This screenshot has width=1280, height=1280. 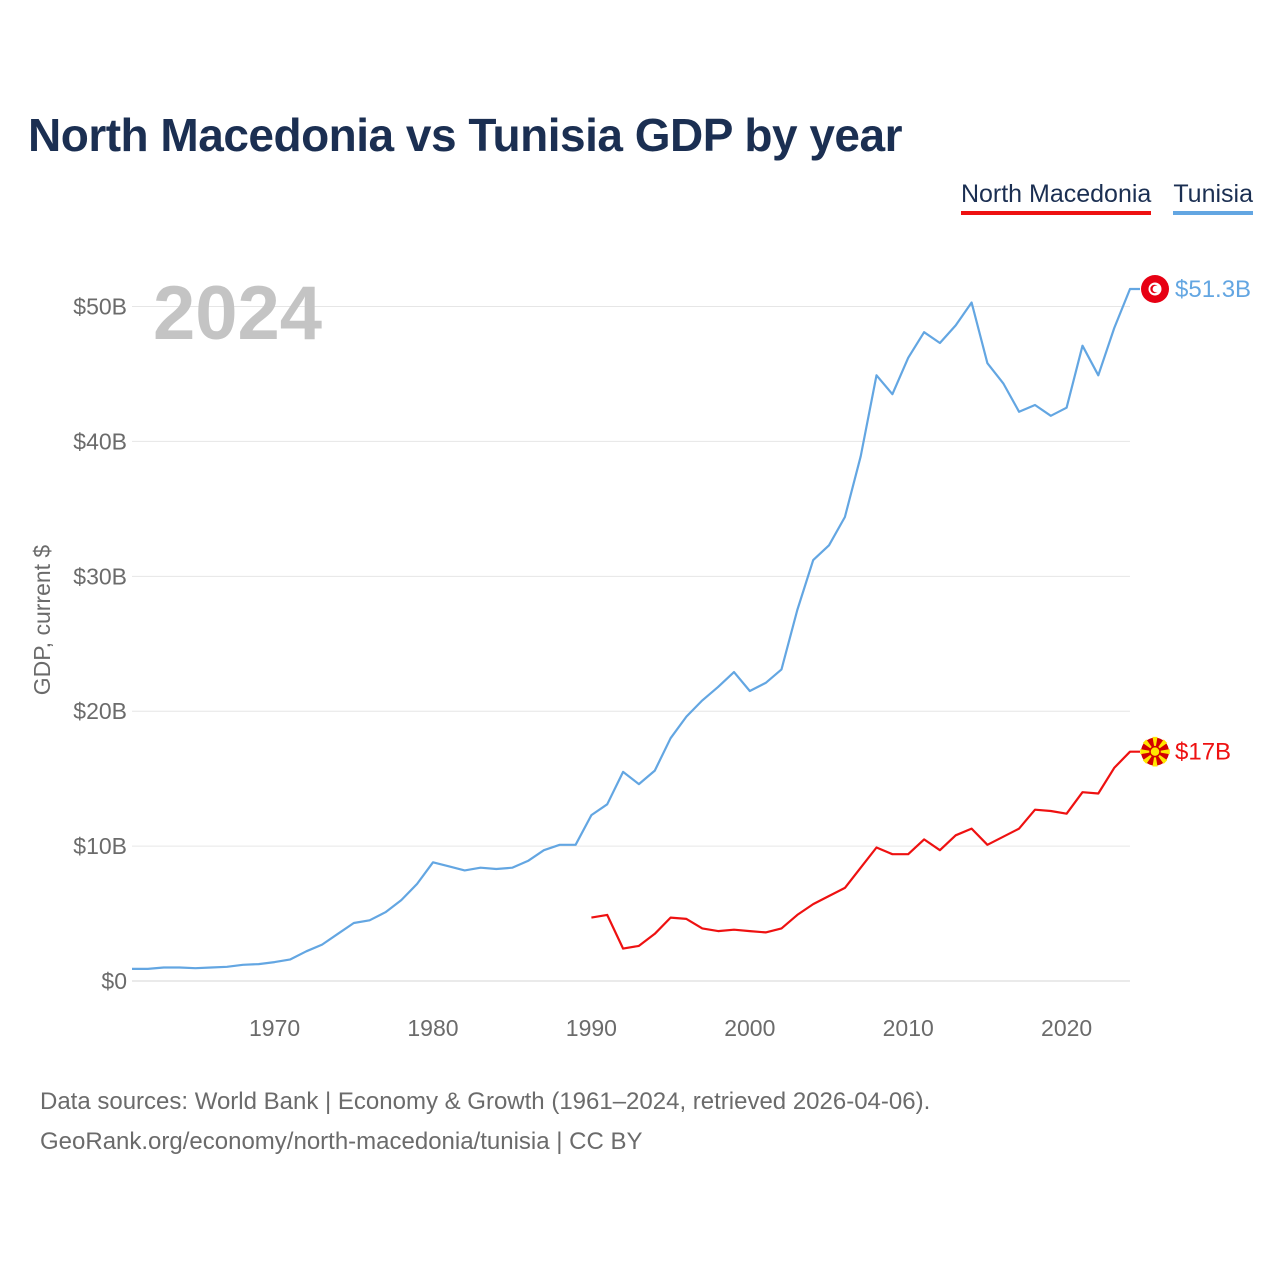 I want to click on legend-item-tunisia: Tunisia, so click(x=1213, y=197).